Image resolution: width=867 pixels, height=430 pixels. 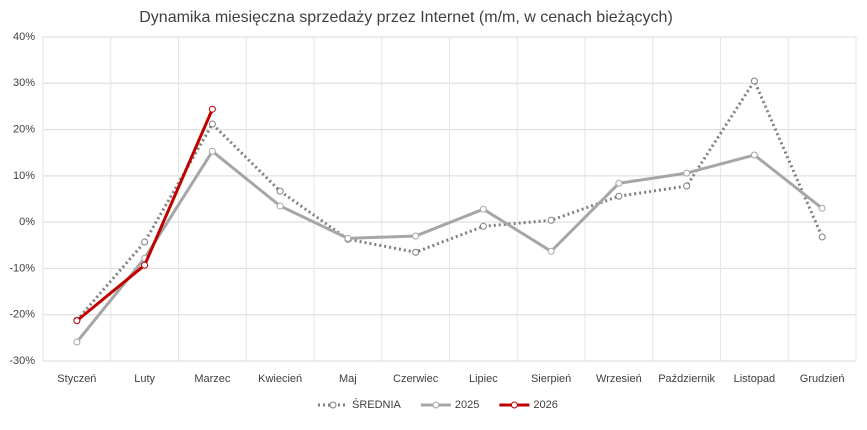 What do you see at coordinates (27, 222) in the screenshot?
I see `y-tick-label: 0%` at bounding box center [27, 222].